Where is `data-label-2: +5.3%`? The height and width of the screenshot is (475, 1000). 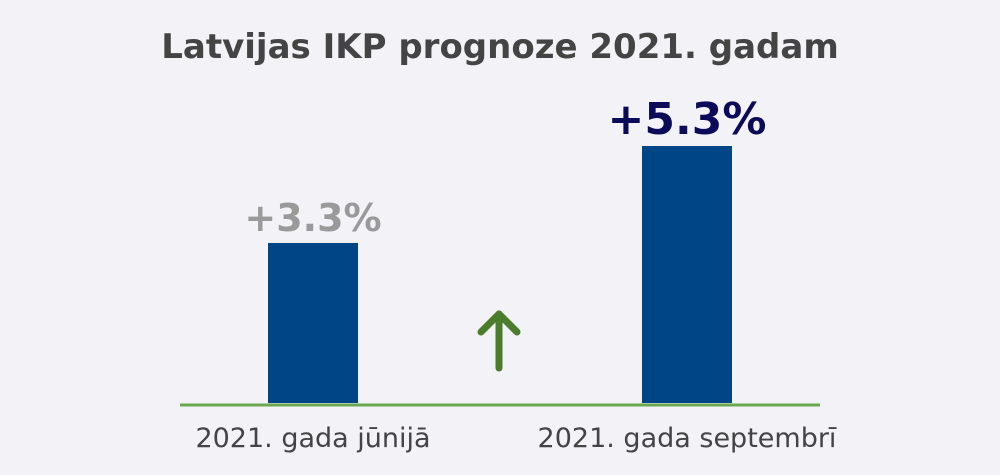
data-label-2: +5.3% is located at coordinates (687, 119).